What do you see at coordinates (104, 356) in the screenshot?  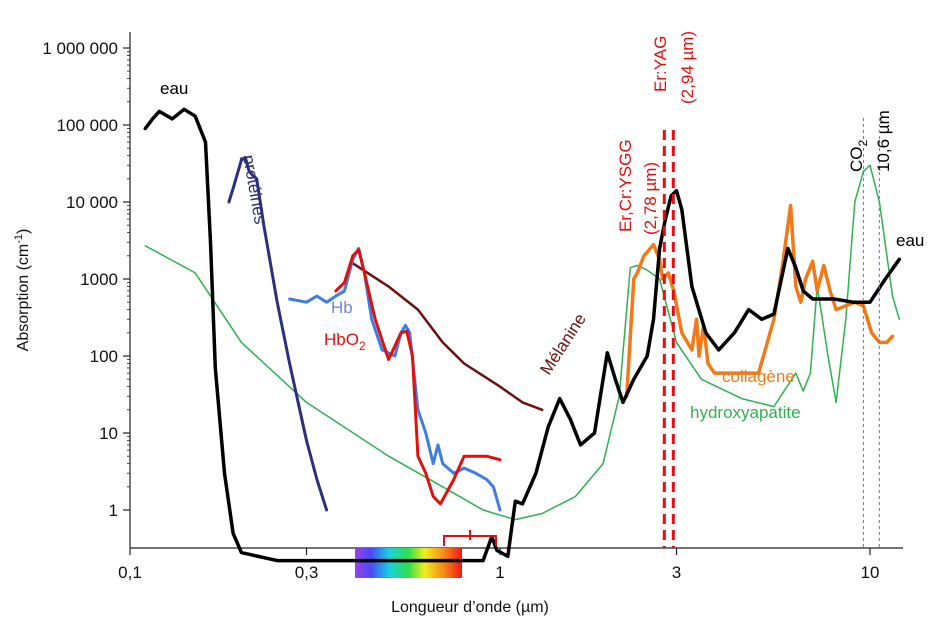 I see `y-tick-label: 100` at bounding box center [104, 356].